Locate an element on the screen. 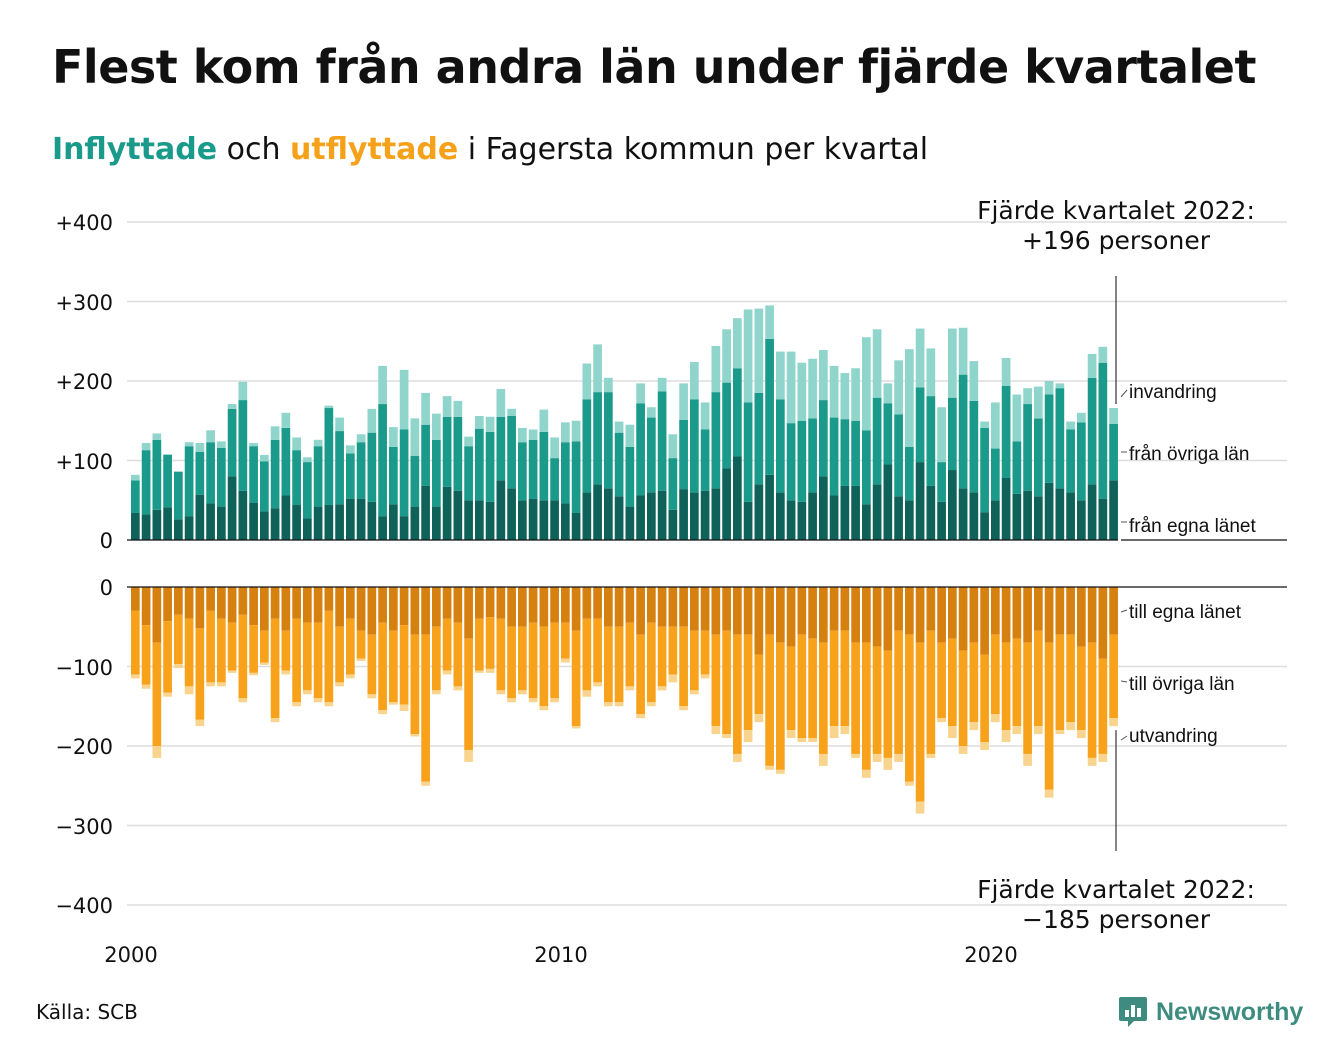  brand-logo: Newsworthy is located at coordinates (1210, 1012).